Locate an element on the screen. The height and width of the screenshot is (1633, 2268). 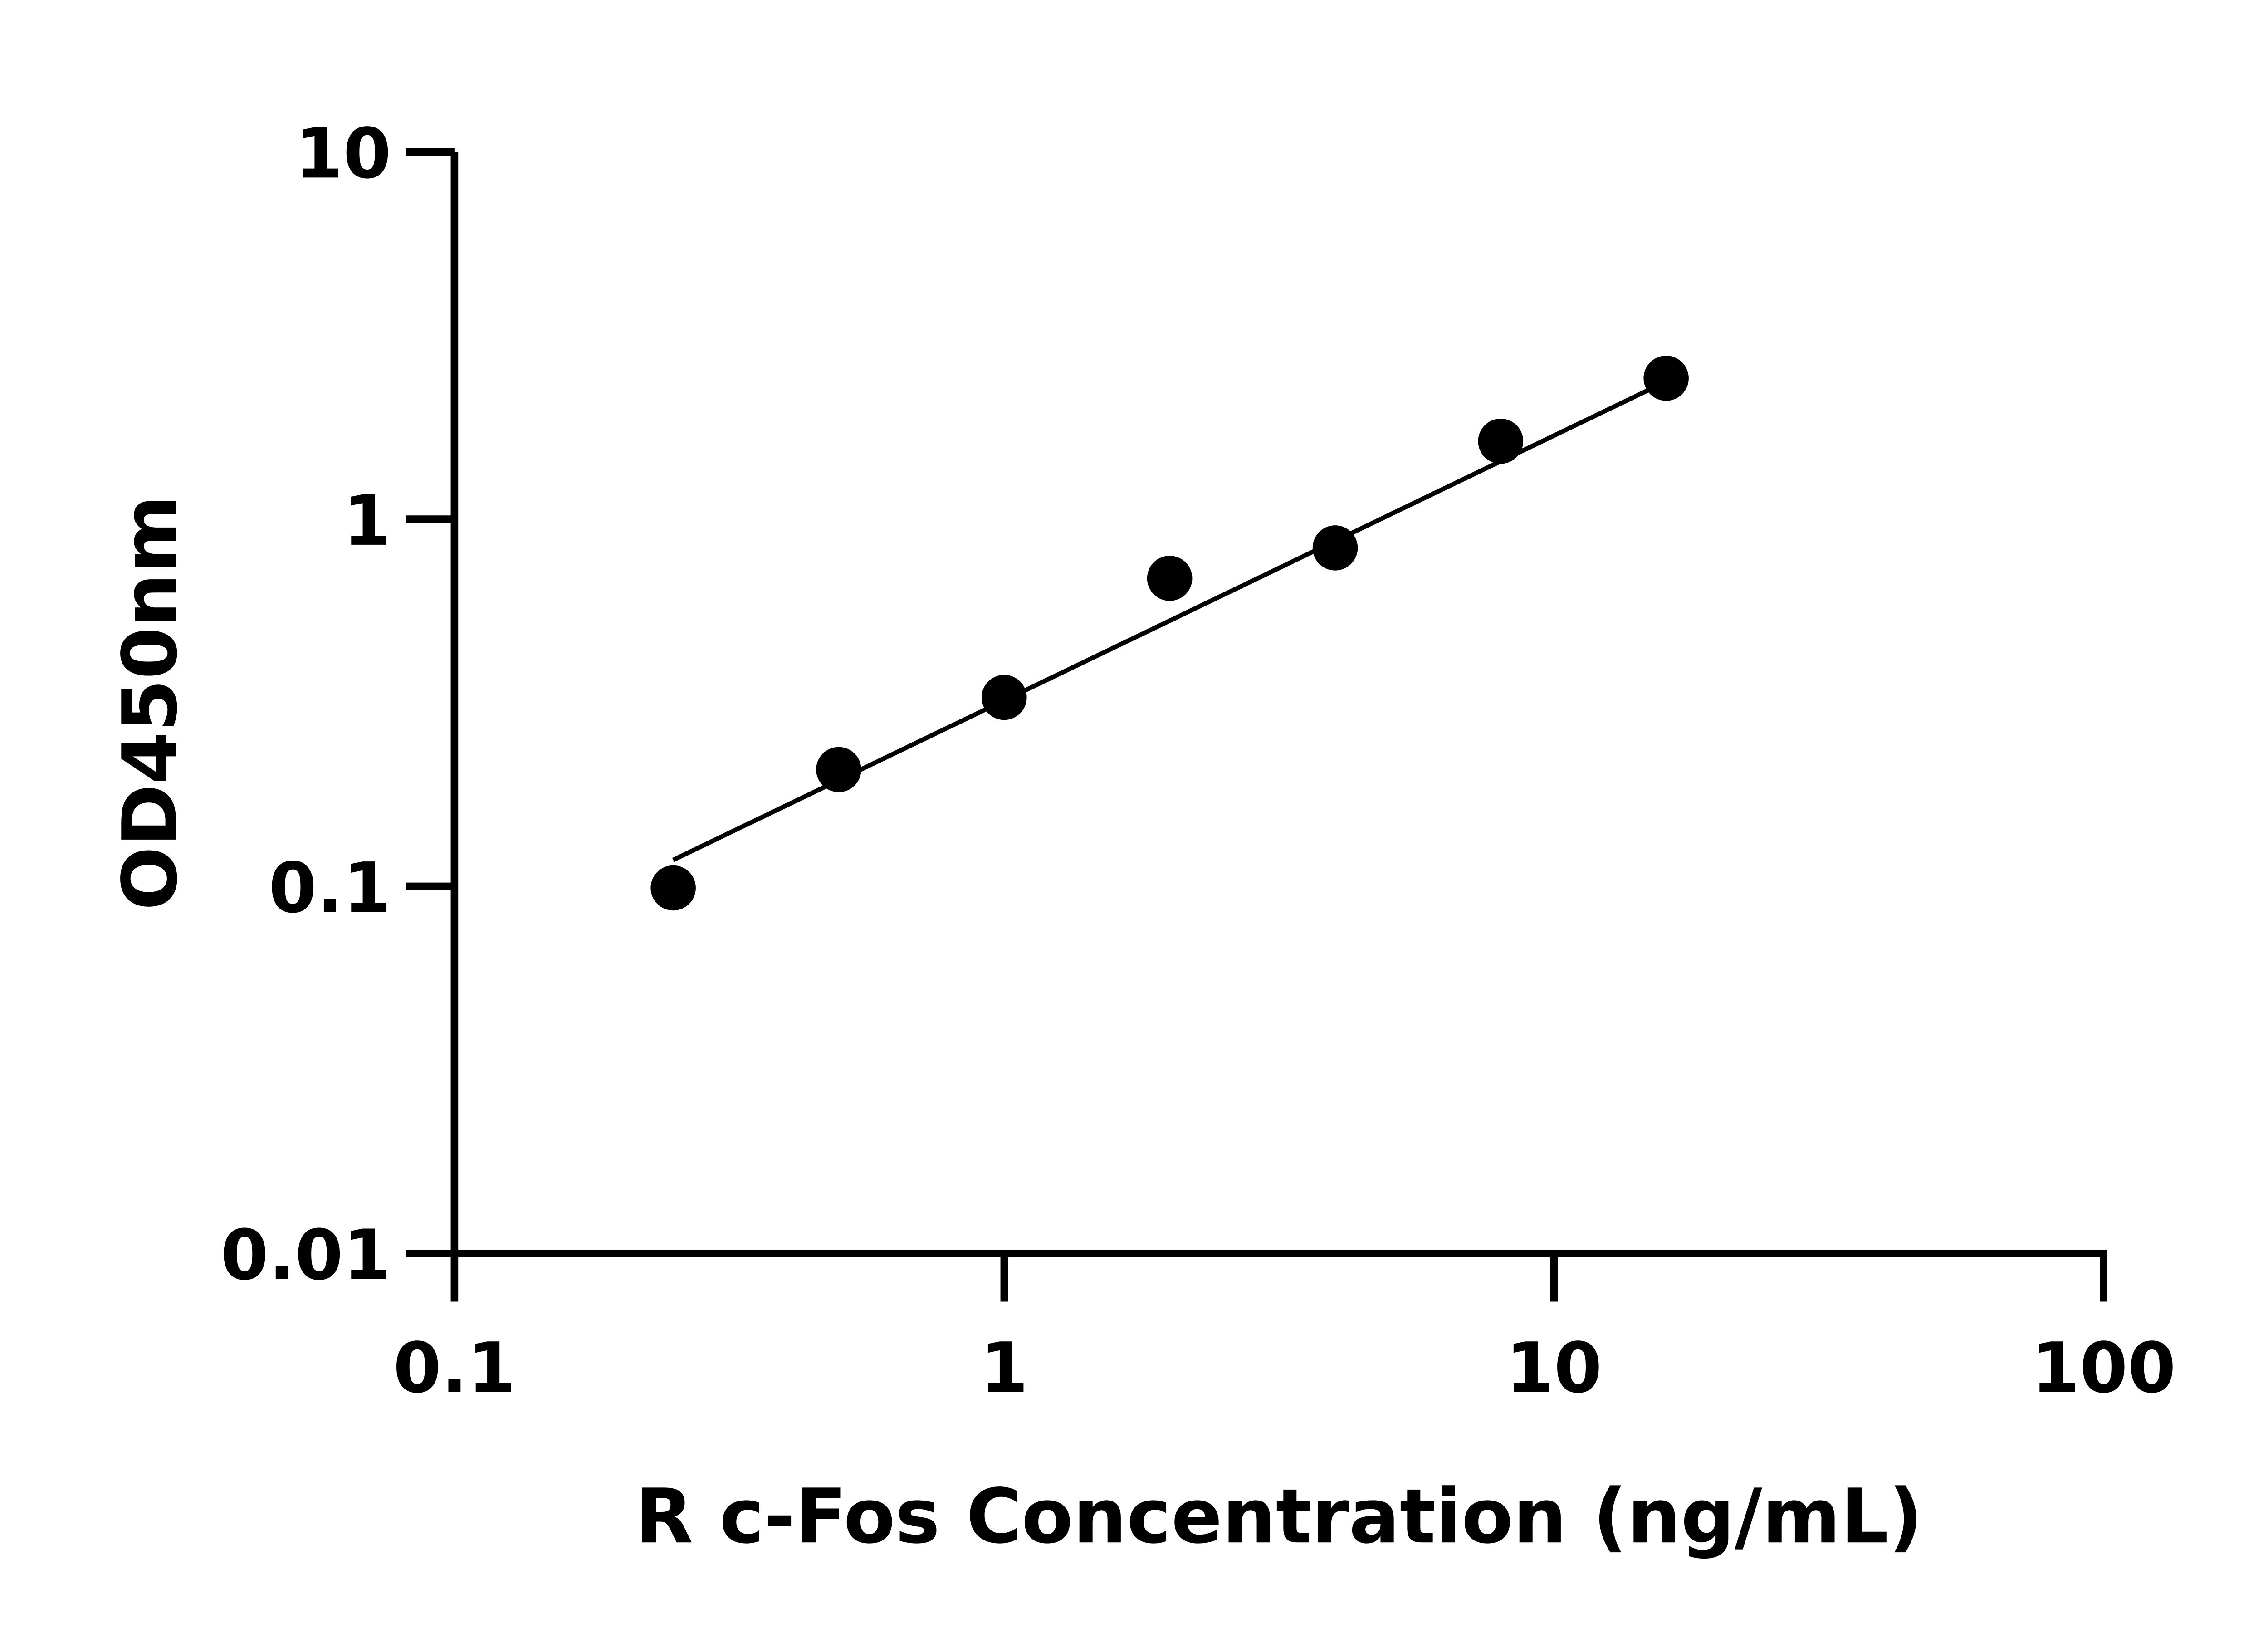
y-tick-label: 0.1 is located at coordinates (330, 887).